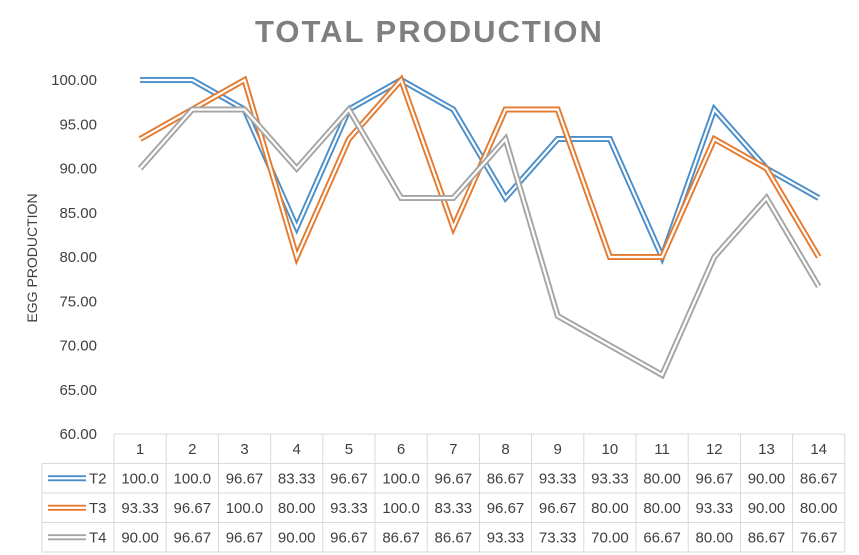 The width and height of the screenshot is (859, 555). Describe the element at coordinates (98, 508) in the screenshot. I see `legend-label: T3` at that location.